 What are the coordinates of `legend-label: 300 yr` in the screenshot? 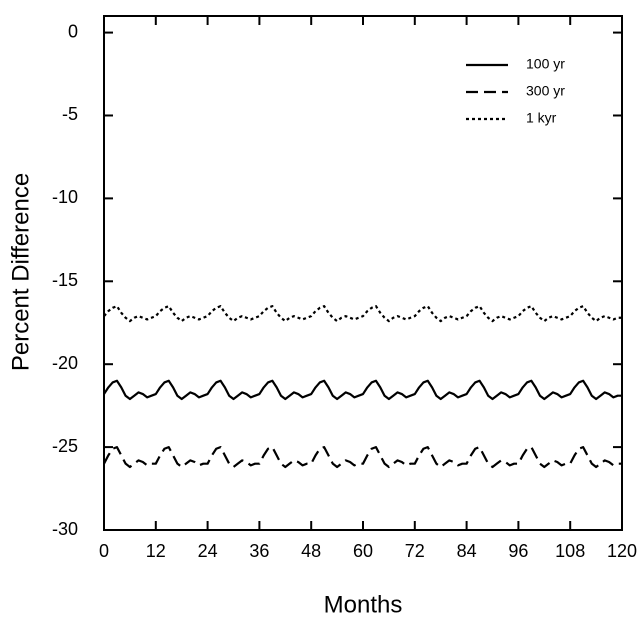 It's located at (545, 91).